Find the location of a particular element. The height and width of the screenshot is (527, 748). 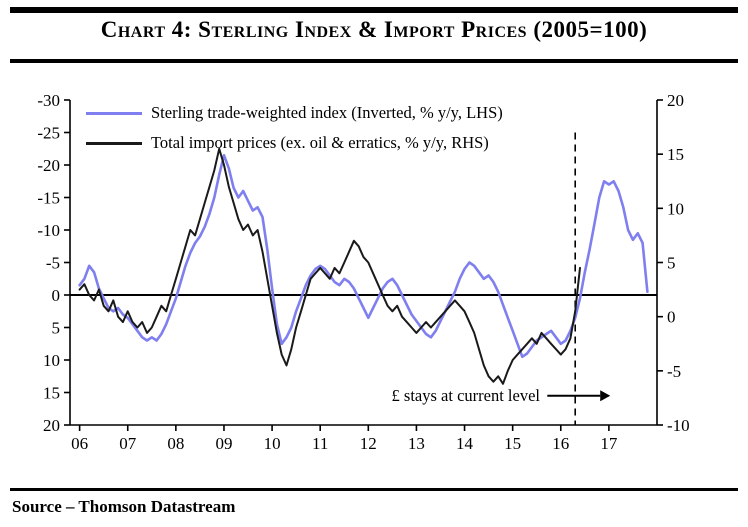

rhs-tick-label: 5 is located at coordinates (671, 263).